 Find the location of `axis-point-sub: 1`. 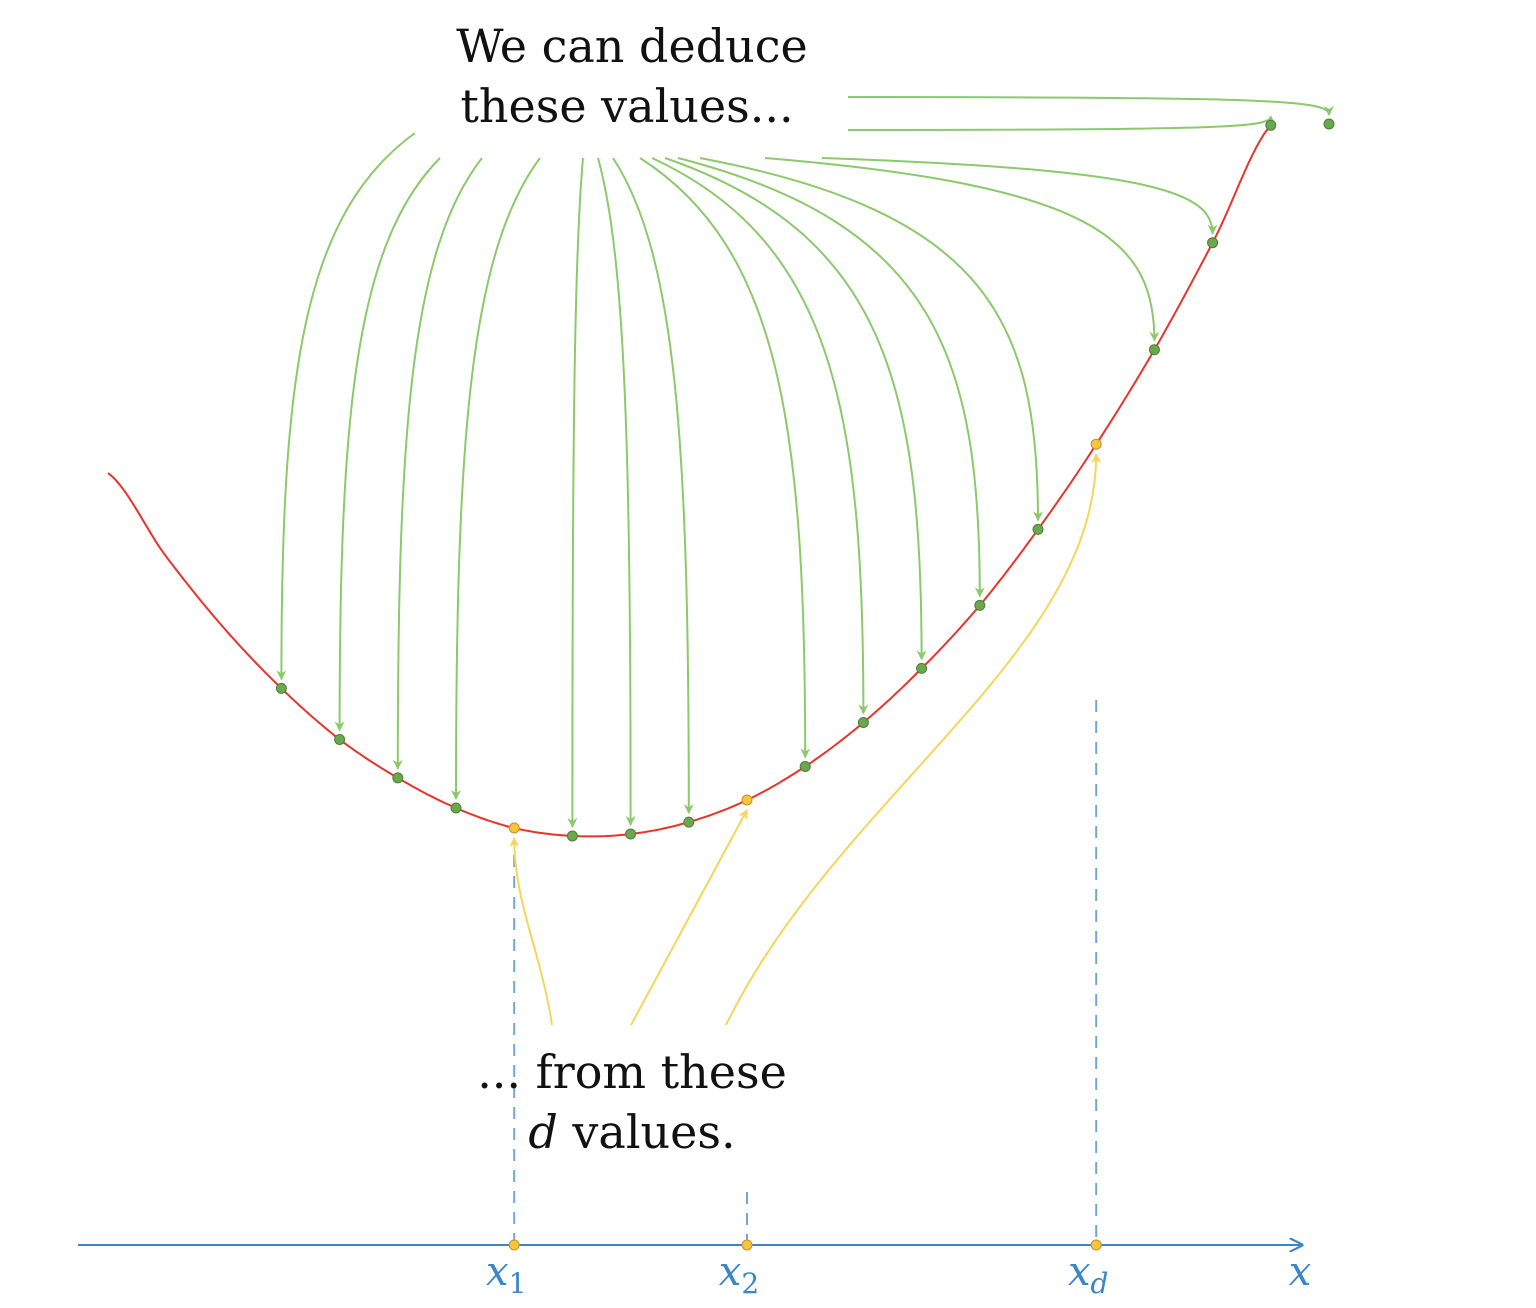

axis-point-sub: 1 is located at coordinates (518, 1283).